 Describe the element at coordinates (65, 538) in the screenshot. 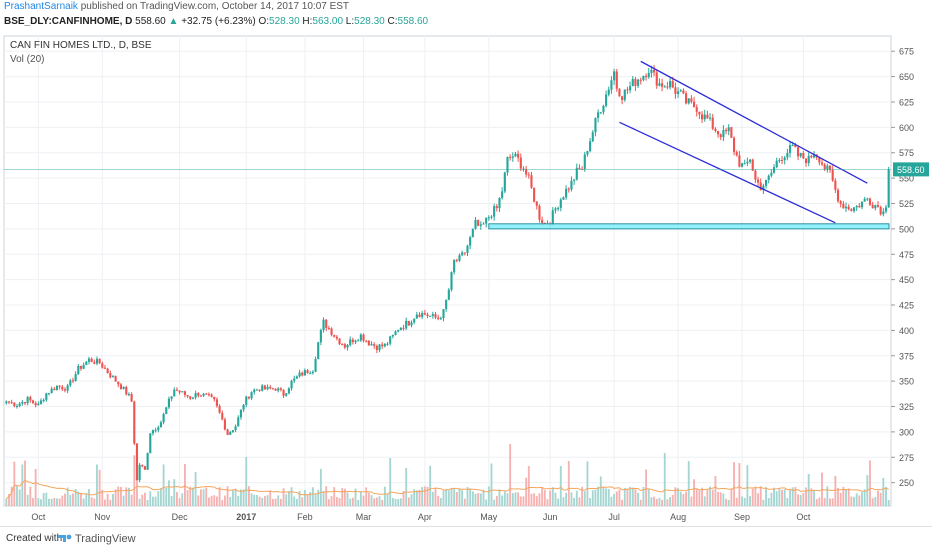

I see `tradingview-icon` at that location.